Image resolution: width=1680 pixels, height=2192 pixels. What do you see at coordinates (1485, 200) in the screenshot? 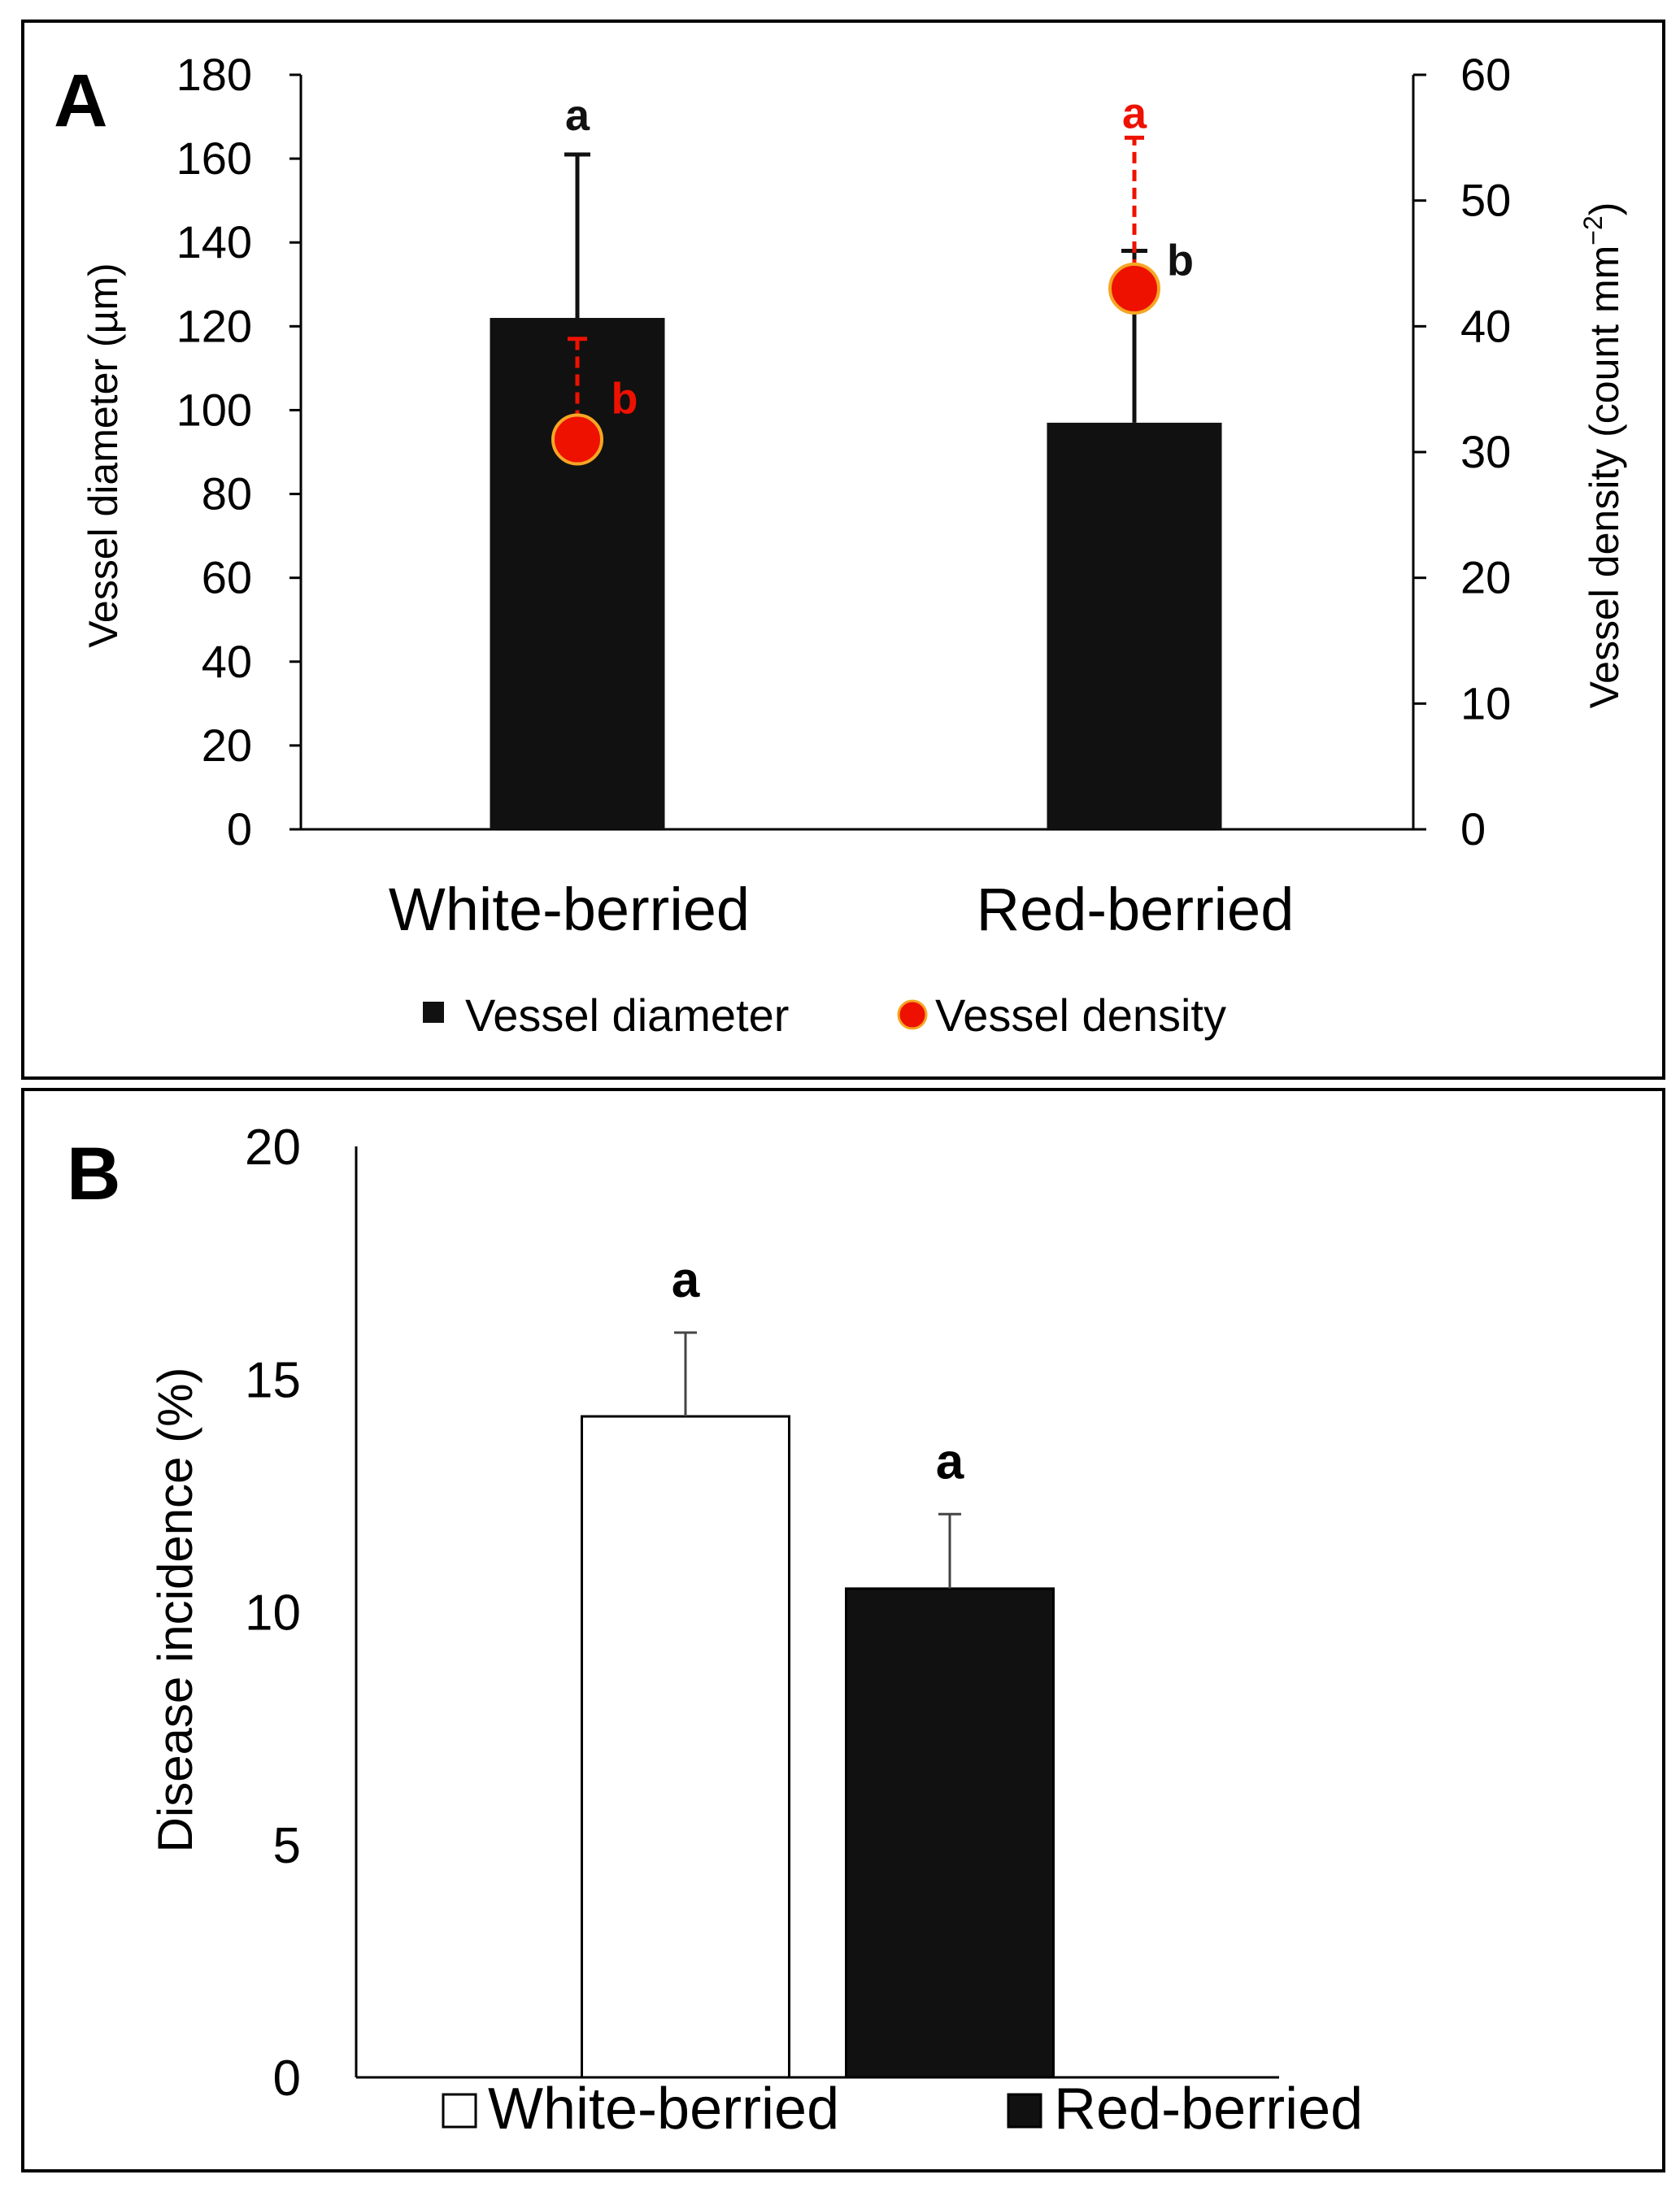
I see `y2-tick-label: 50` at bounding box center [1485, 200].